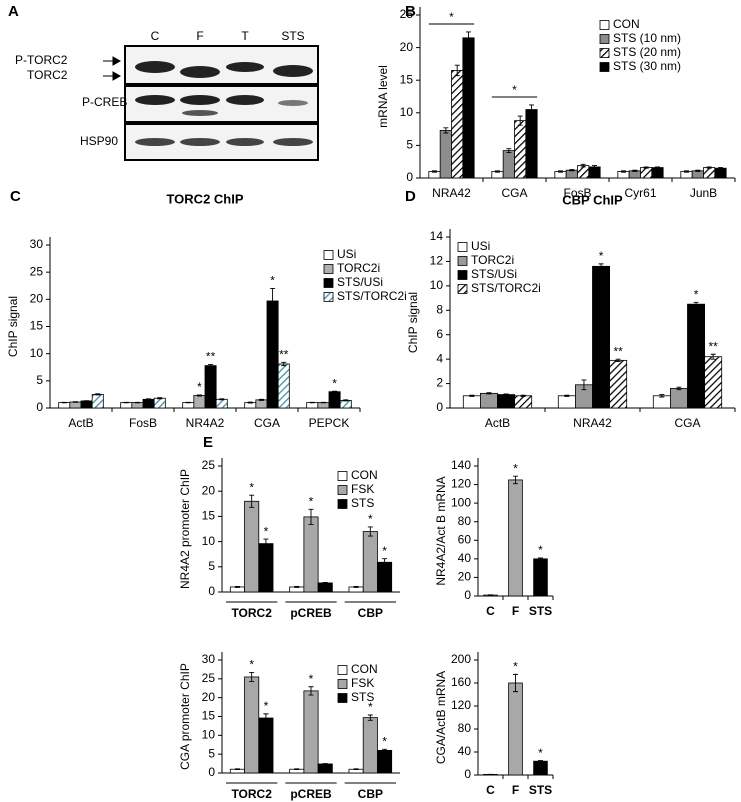  I want to click on lane-label: C, so click(155, 36).